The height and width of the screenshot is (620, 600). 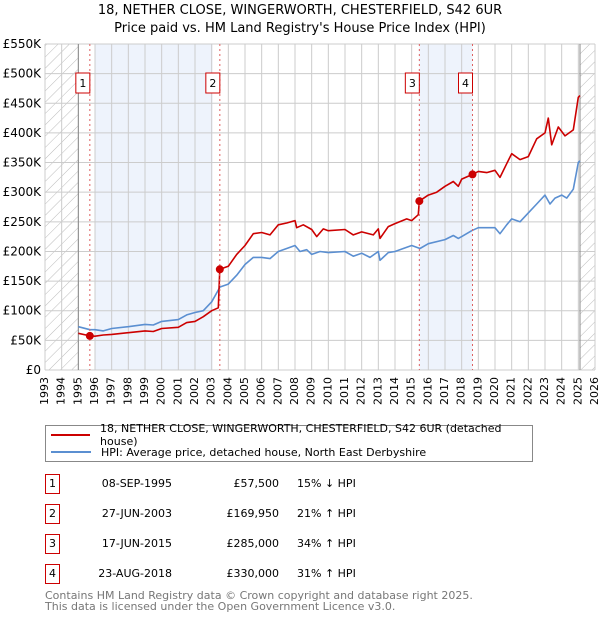 What do you see at coordinates (227, 391) in the screenshot?
I see `x-tick-label: 2004` at bounding box center [227, 391].